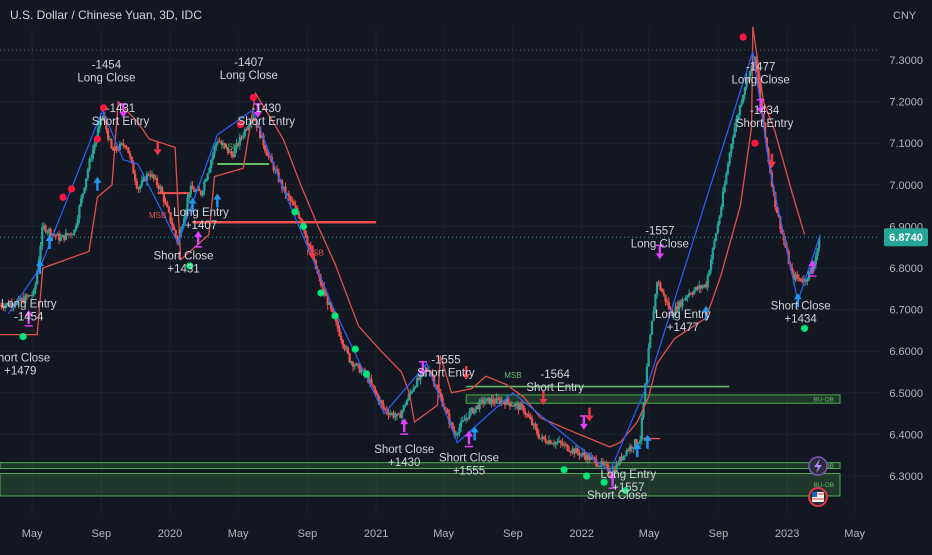  I want to click on lbl-1407-long-close-line-1: Long Close, so click(249, 76).